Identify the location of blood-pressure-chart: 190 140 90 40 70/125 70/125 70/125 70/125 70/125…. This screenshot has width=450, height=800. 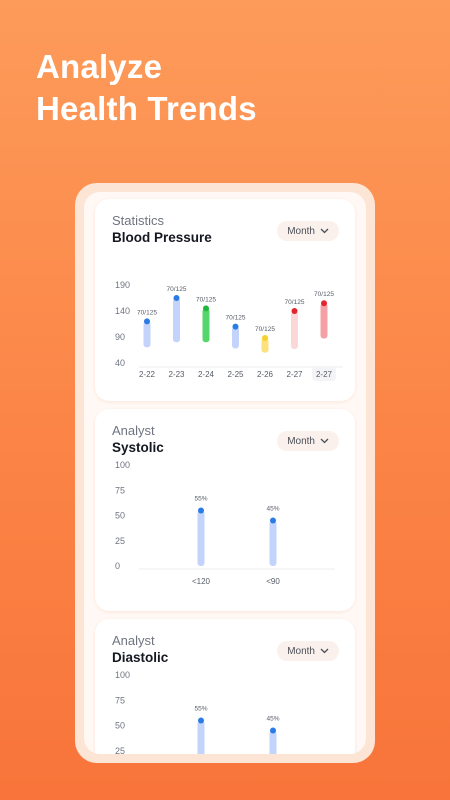
(229, 330).